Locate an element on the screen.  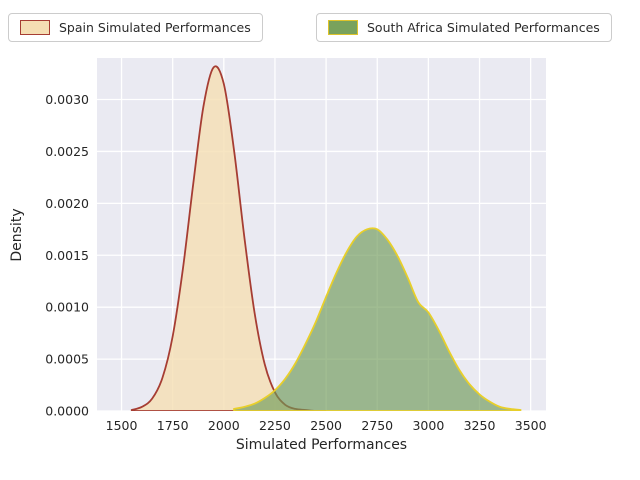
legend-item-south-africa: South Africa Simulated Performances is located at coordinates (464, 27).